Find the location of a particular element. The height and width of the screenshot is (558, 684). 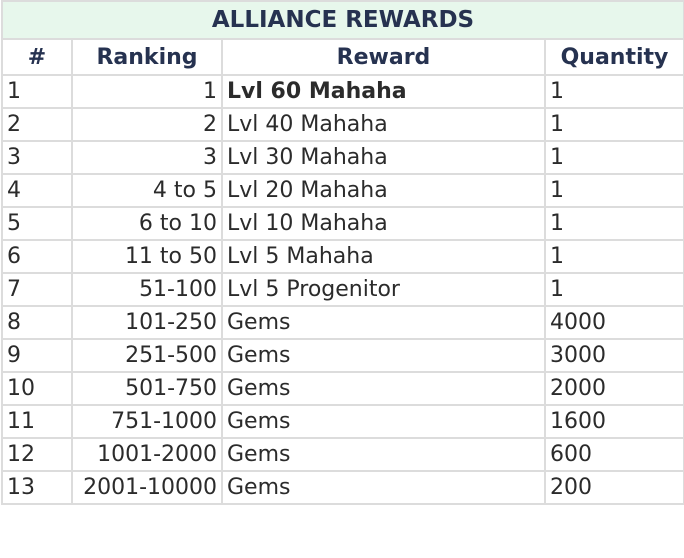

title-row: ALLIANCE REWARDS is located at coordinates (342, 20).